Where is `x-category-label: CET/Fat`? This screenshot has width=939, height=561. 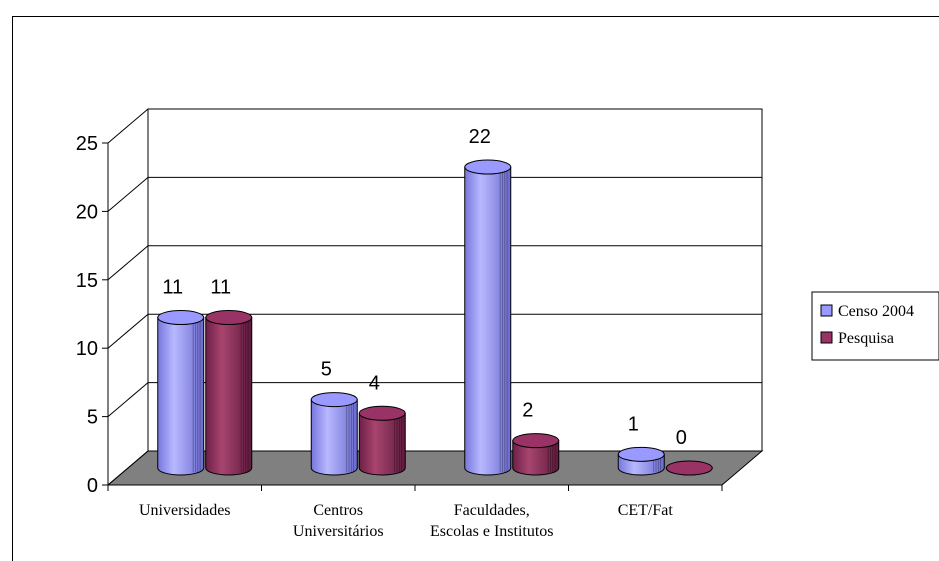
x-category-label: CET/Fat is located at coordinates (646, 510).